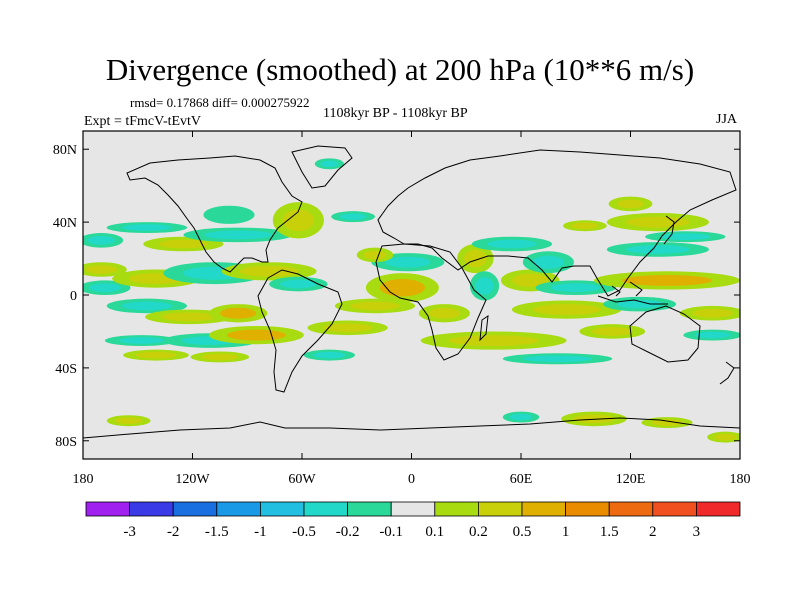  What do you see at coordinates (566, 532) in the screenshot?
I see `colorbar-label: 1` at bounding box center [566, 532].